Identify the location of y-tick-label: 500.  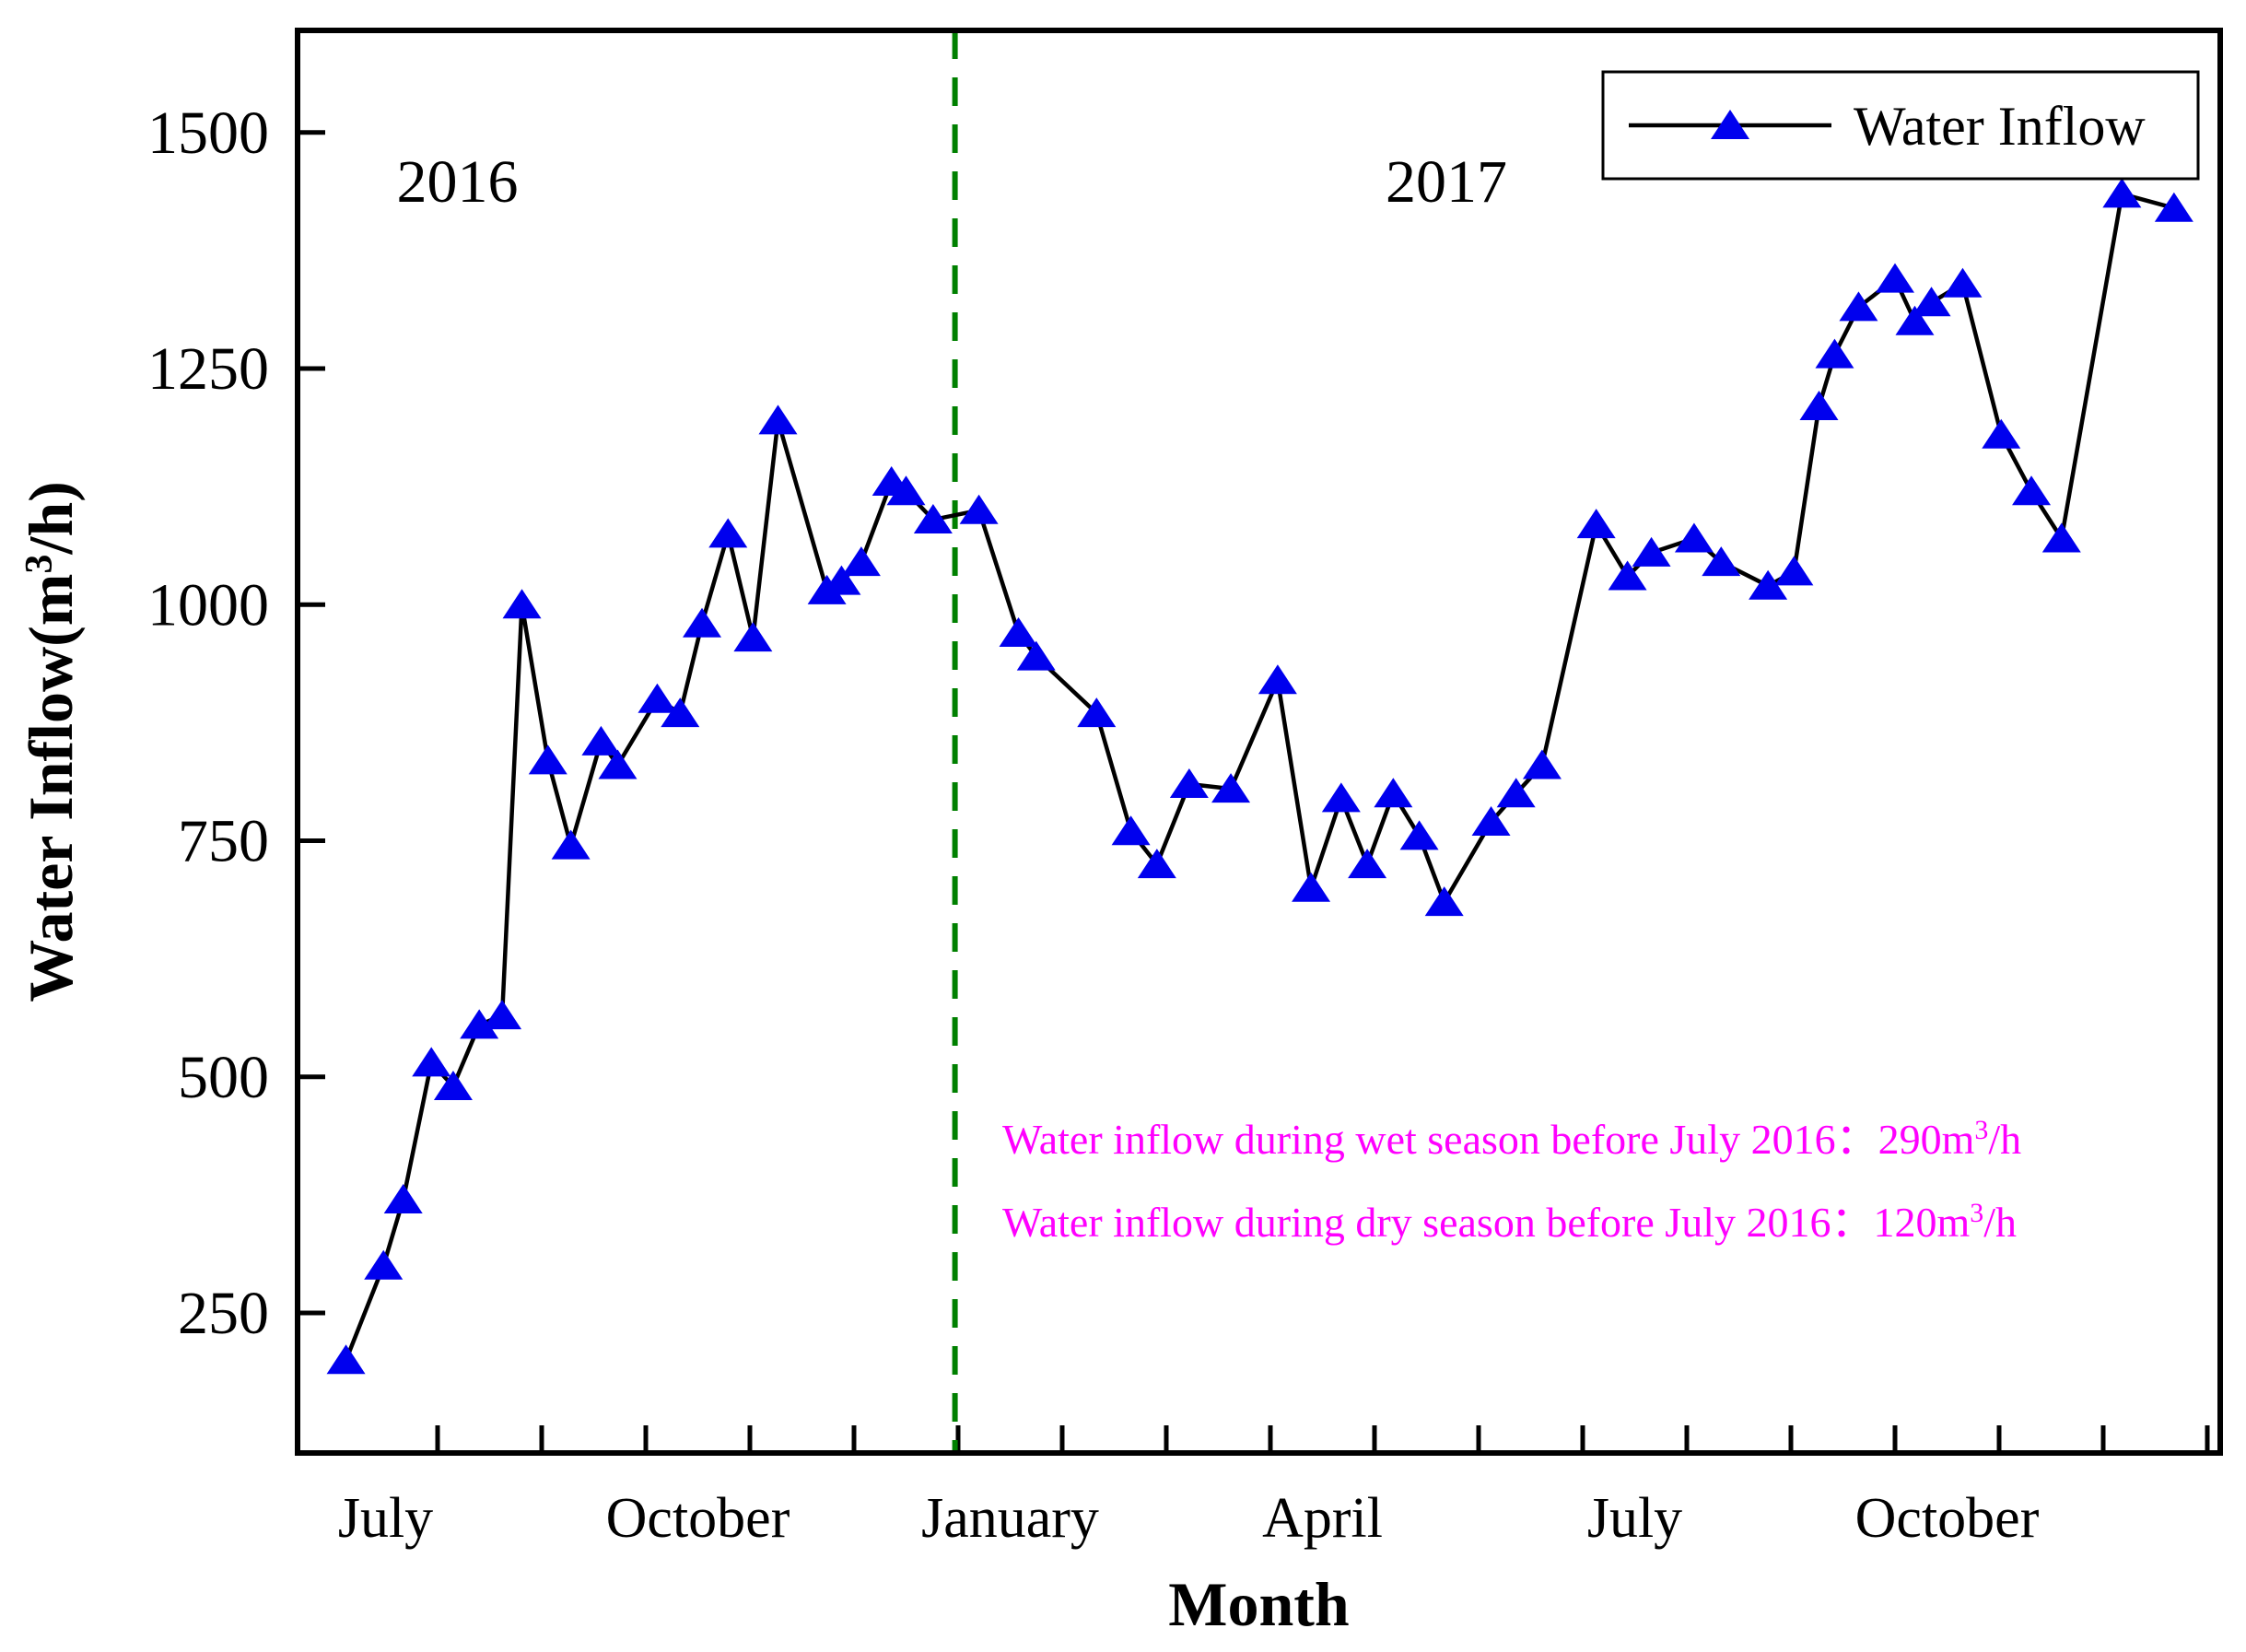
(223, 1077).